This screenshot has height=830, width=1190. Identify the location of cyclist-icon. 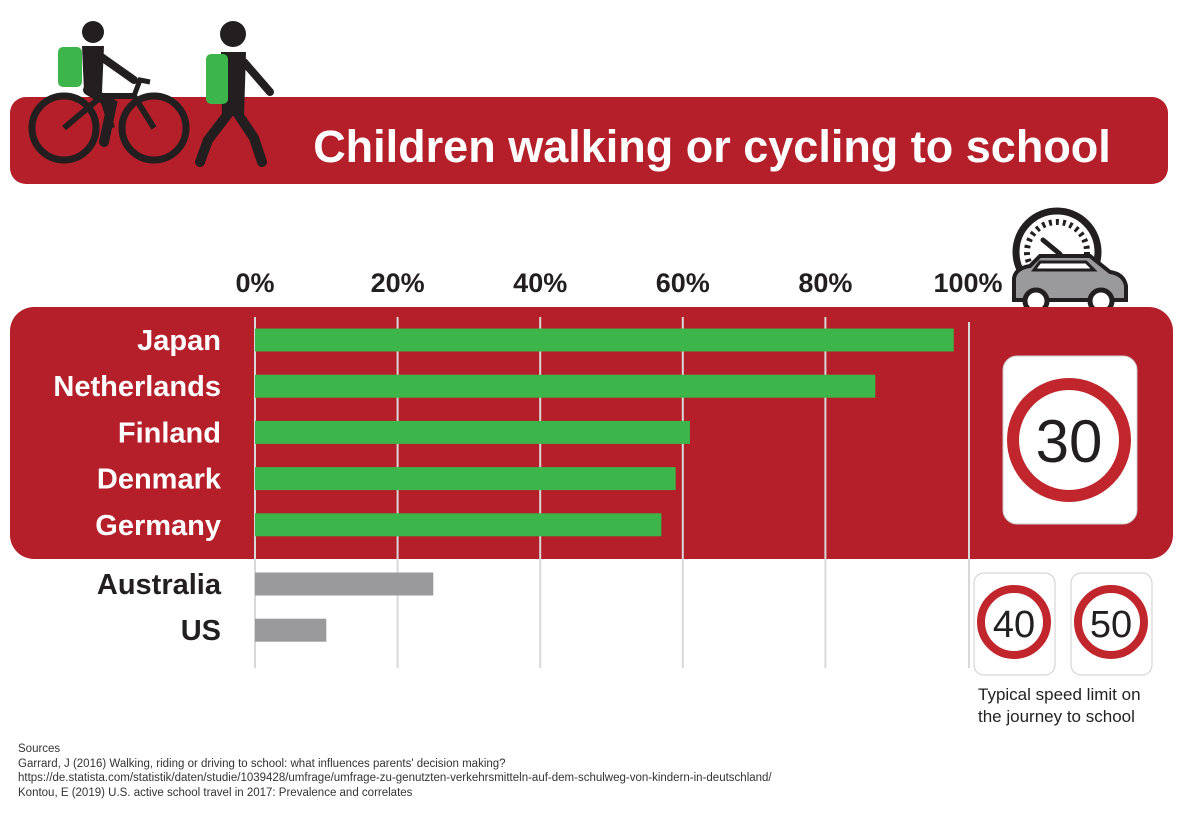
(109, 92).